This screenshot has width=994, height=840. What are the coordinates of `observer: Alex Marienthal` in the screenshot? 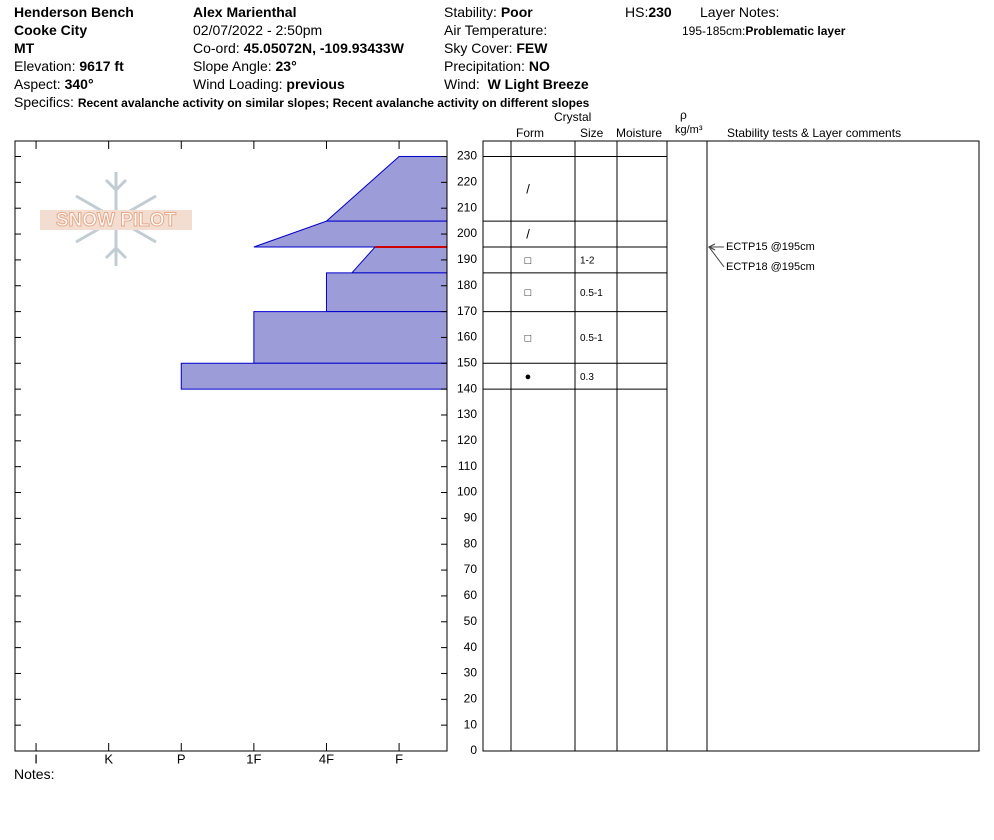 It's located at (245, 12).